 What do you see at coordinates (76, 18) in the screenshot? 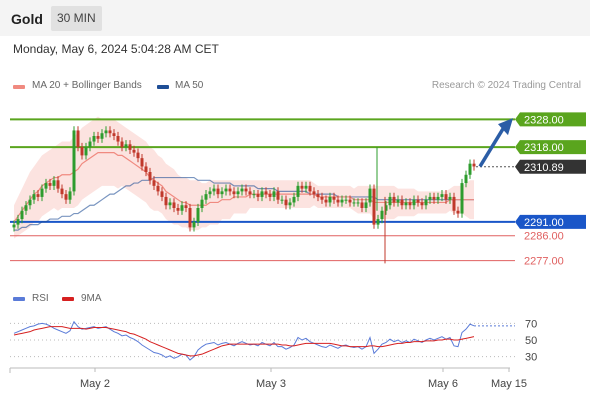
I see `timeframe-badge: 30 MIN` at bounding box center [76, 18].